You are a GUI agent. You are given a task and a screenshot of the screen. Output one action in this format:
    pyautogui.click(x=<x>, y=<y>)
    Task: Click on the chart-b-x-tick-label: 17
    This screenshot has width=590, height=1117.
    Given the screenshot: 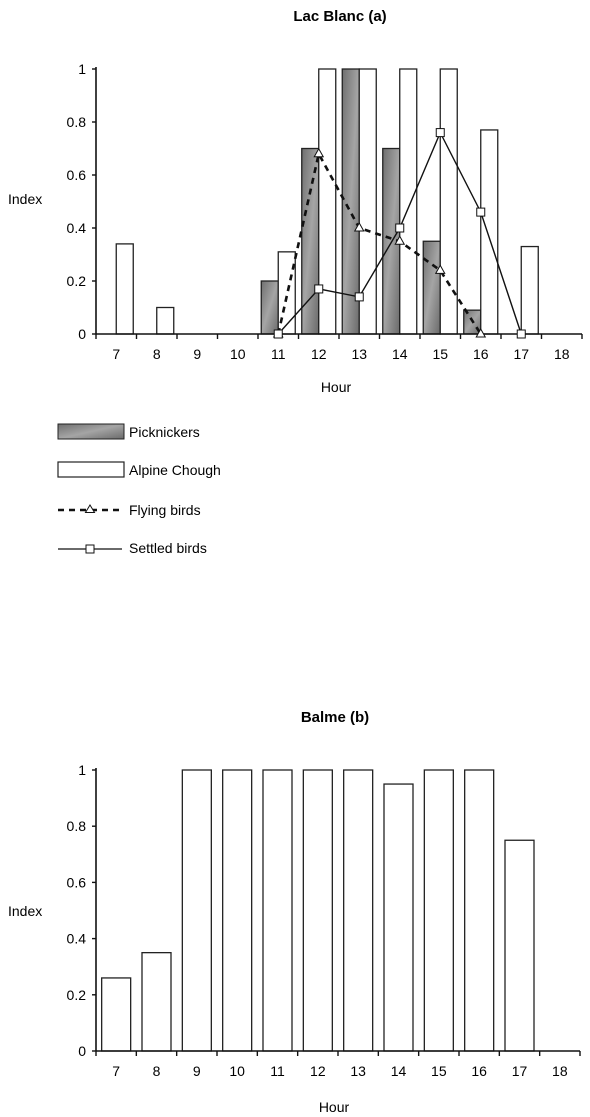 What is the action you would take?
    pyautogui.click(x=520, y=1071)
    